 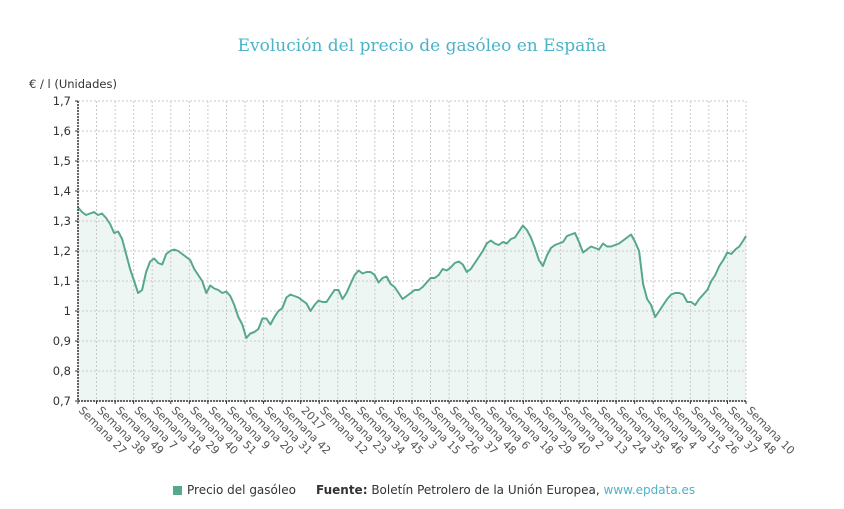 I want to click on y-tick-label: 1,3, so click(x=62, y=221).